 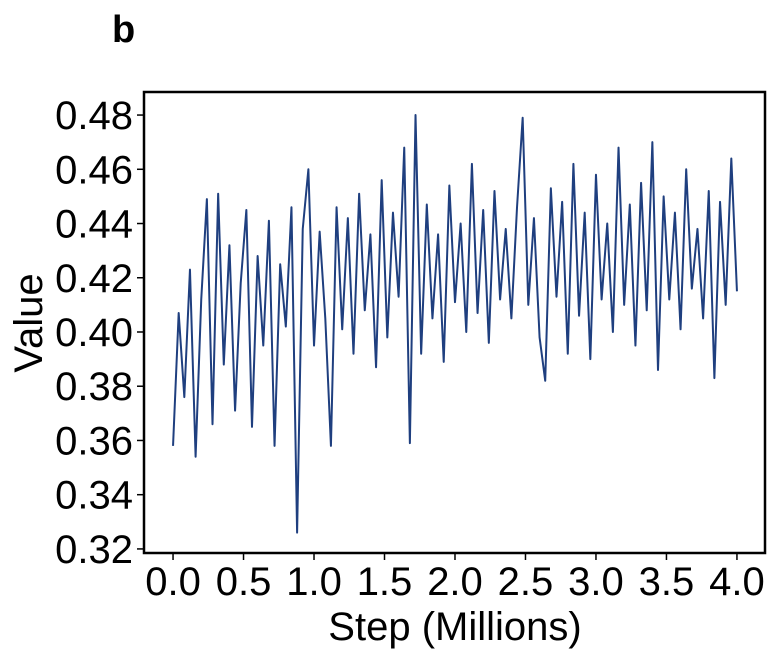 What do you see at coordinates (29, 322) in the screenshot?
I see `y-axis-label: Value` at bounding box center [29, 322].